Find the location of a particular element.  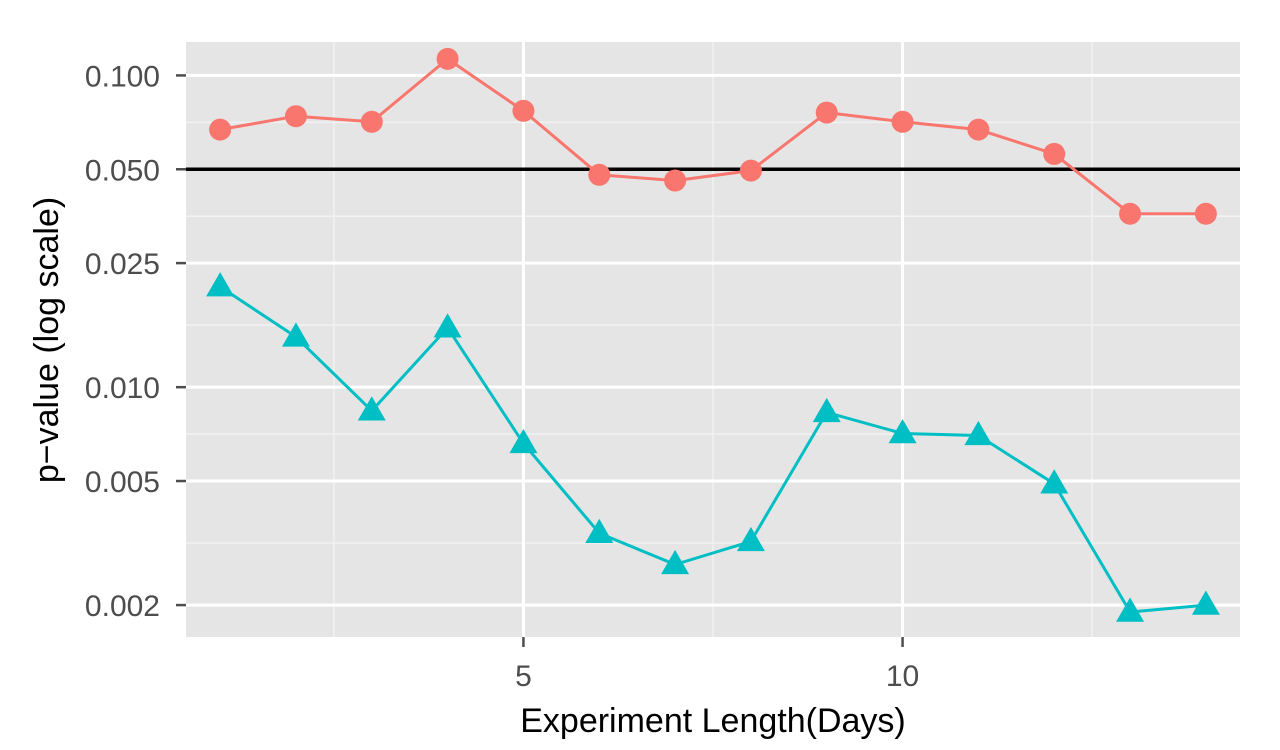

x-axis: 5 10 is located at coordinates (717, 665).